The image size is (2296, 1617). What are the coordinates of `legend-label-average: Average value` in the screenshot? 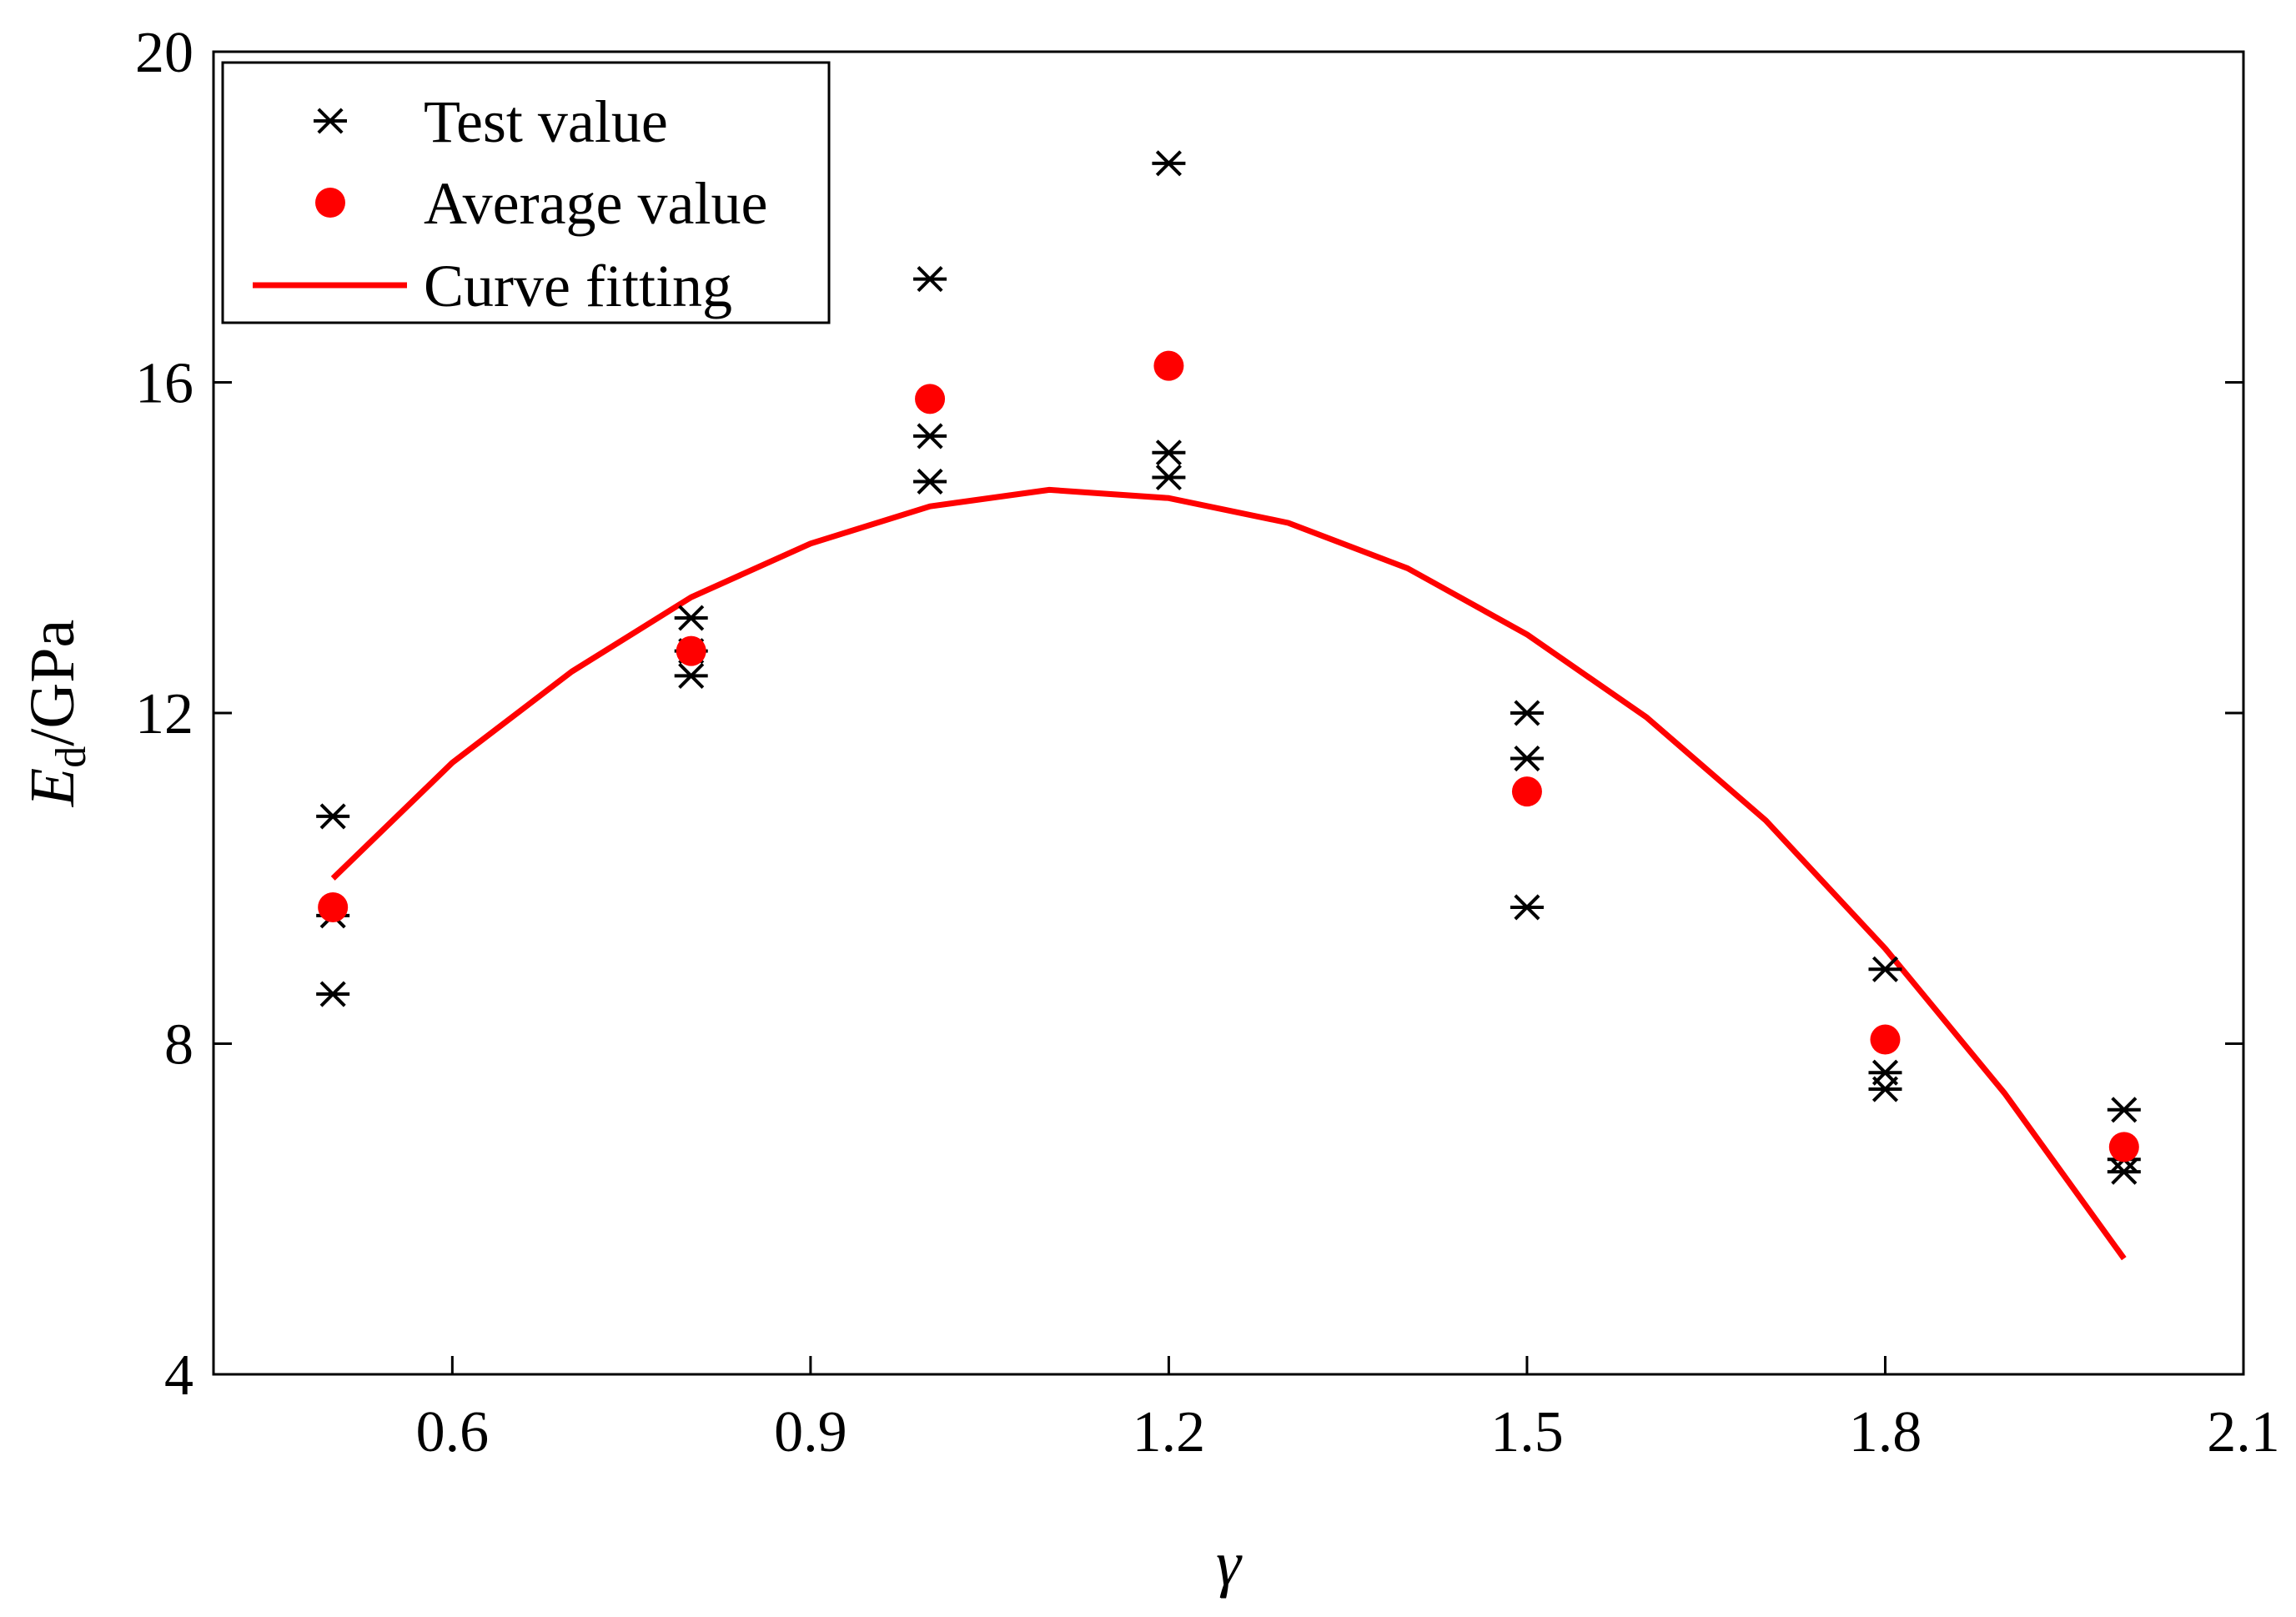 It's located at (596, 203).